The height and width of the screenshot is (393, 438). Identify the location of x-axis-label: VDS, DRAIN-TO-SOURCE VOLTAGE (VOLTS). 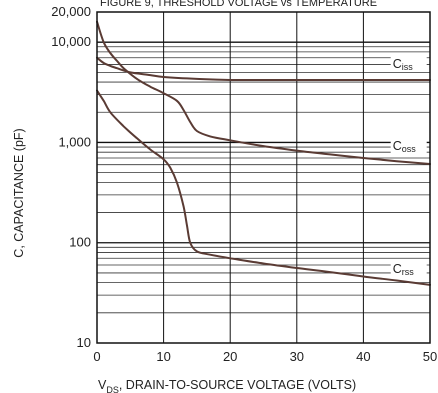
(227, 385).